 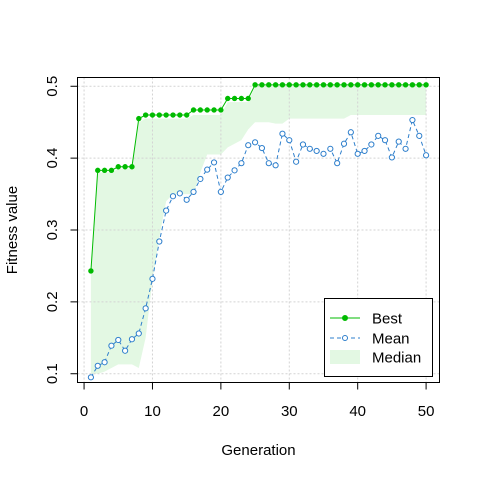 I want to click on legend-mean-marker, so click(x=345, y=338).